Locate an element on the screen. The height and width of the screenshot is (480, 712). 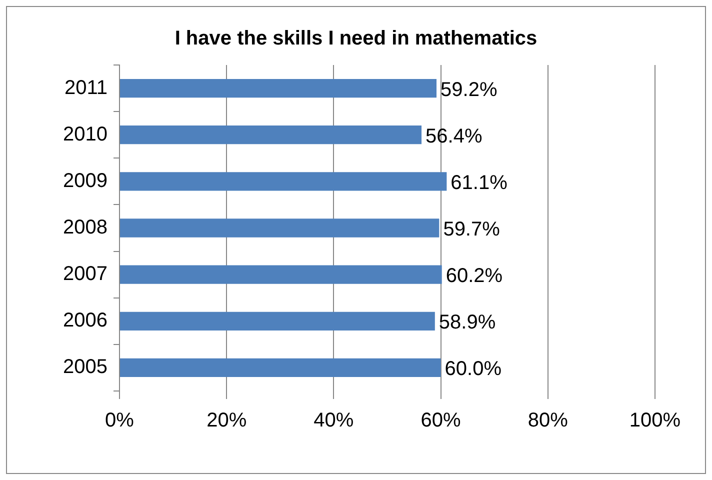
x-tick-label: 20% is located at coordinates (226, 421).